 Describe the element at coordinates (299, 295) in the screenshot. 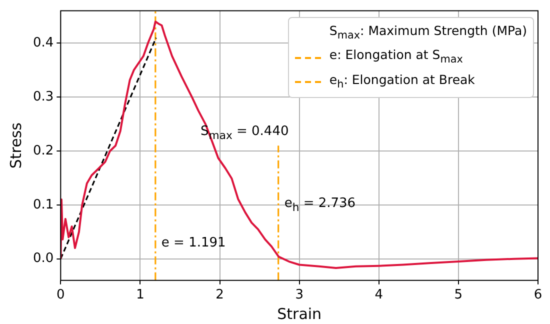

I see `x-tick-label: 3` at that location.